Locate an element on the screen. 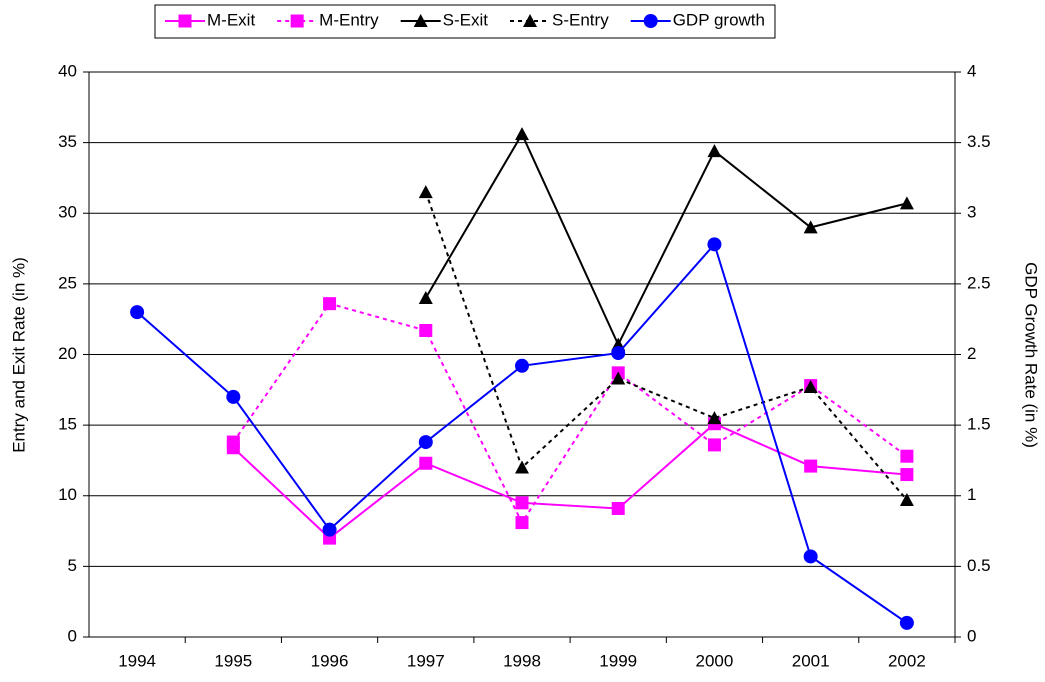  legend-label: S-Entry is located at coordinates (580, 19).